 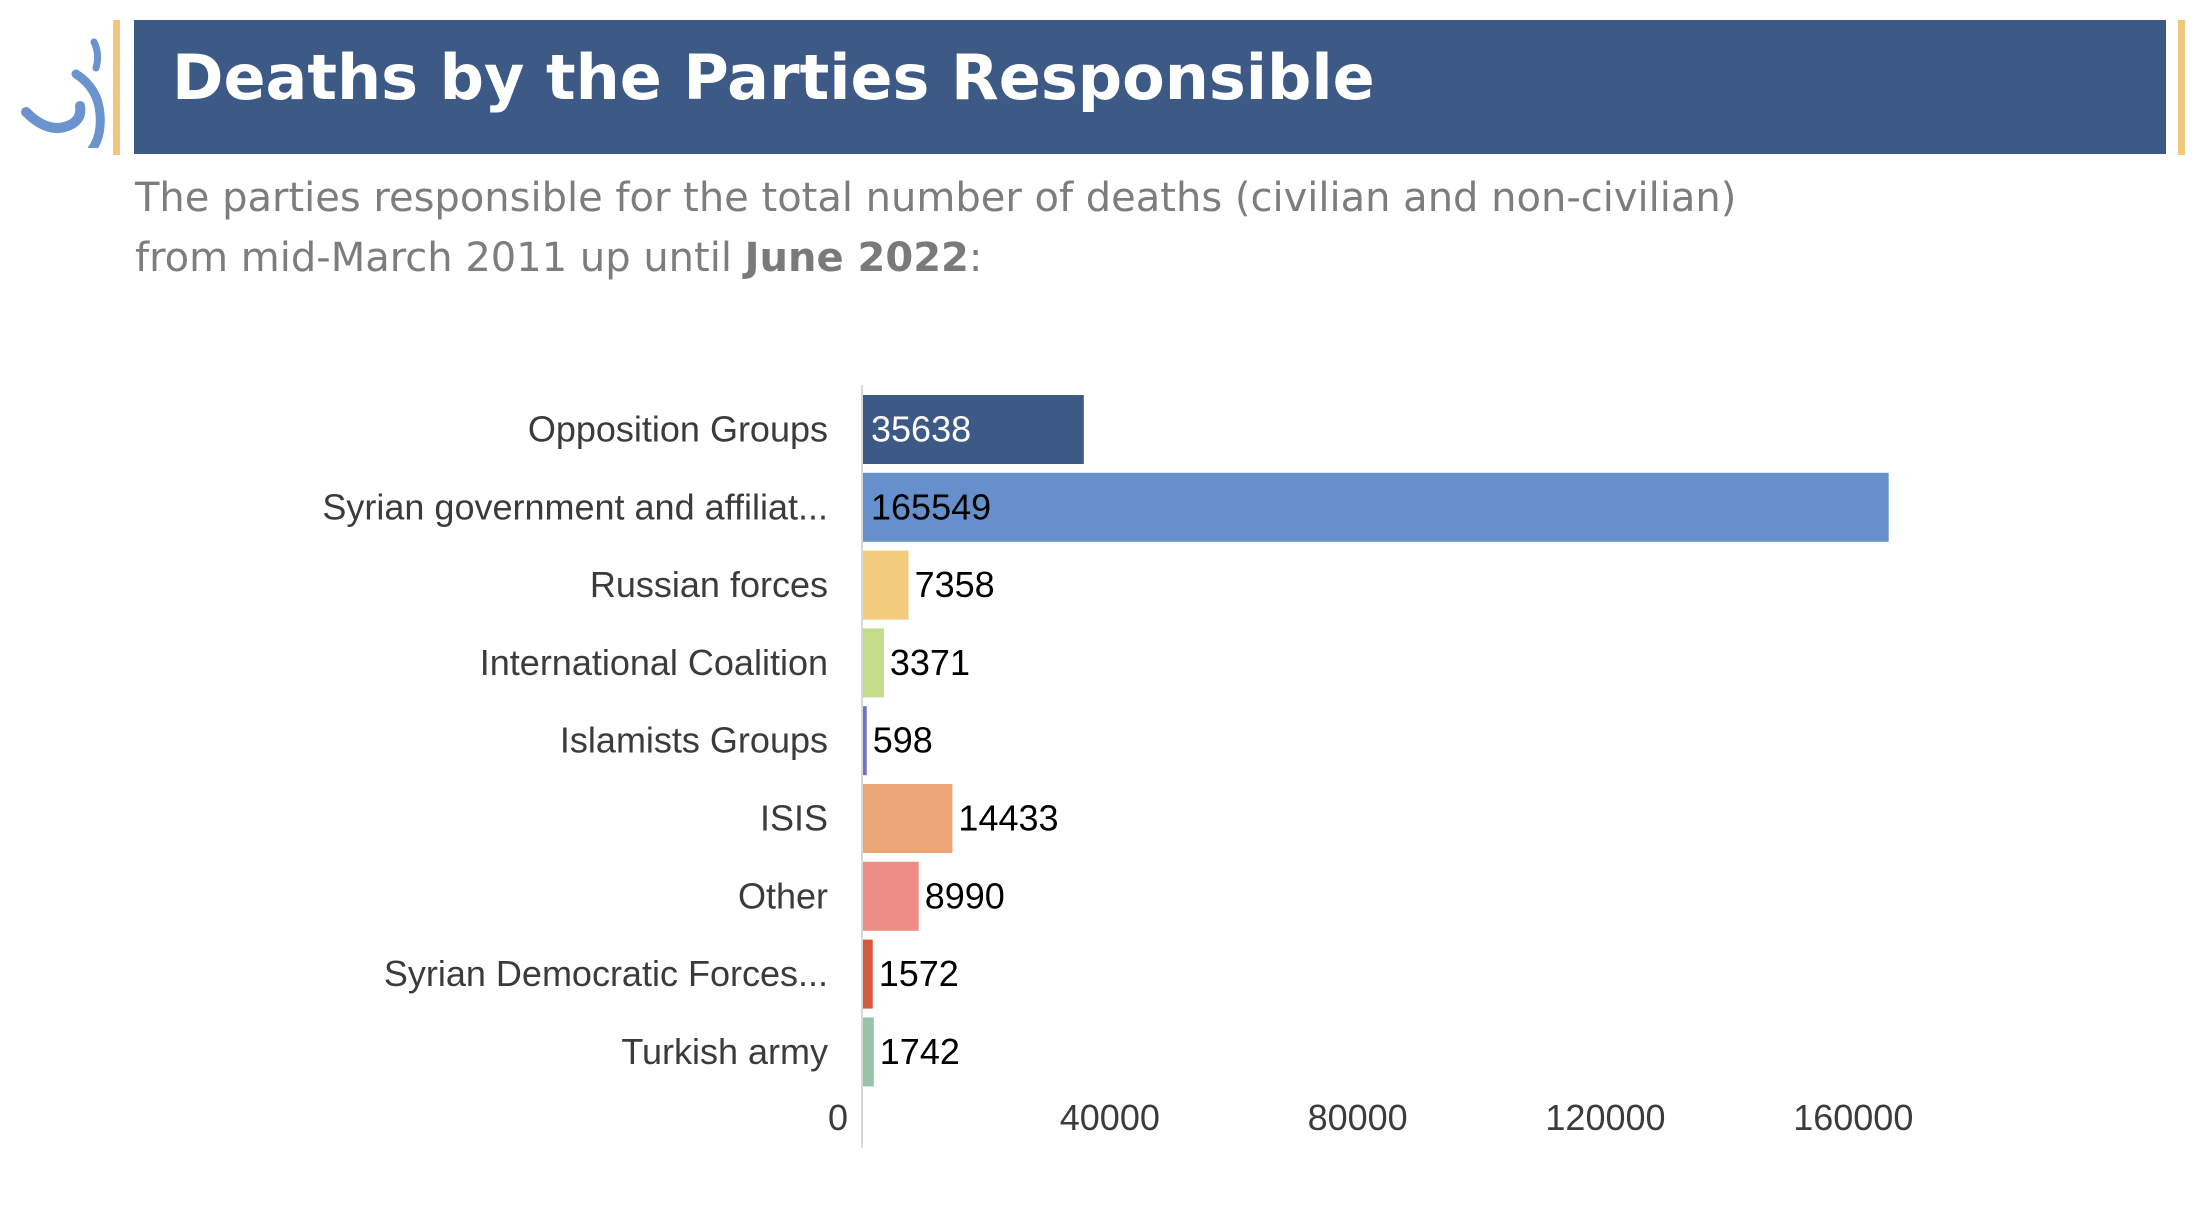 What do you see at coordinates (965, 895) in the screenshot?
I see `value-label-6: 8990` at bounding box center [965, 895].